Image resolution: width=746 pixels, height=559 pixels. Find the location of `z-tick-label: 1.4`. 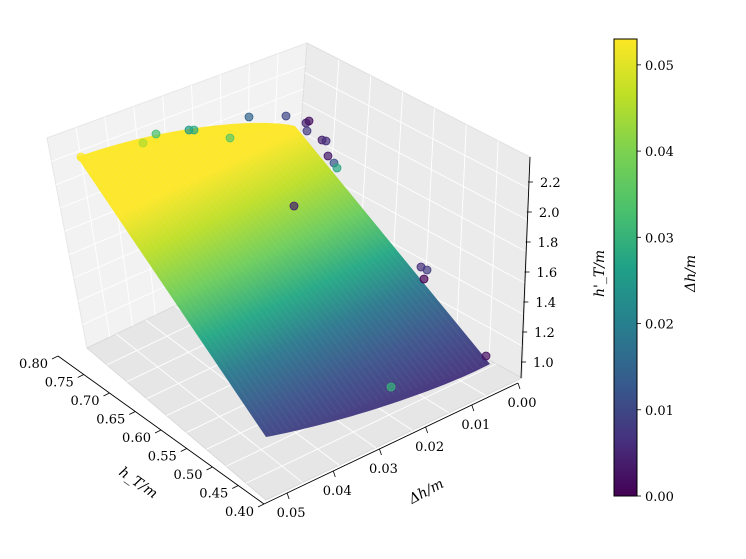

z-tick-label: 1.4 is located at coordinates (545, 303).